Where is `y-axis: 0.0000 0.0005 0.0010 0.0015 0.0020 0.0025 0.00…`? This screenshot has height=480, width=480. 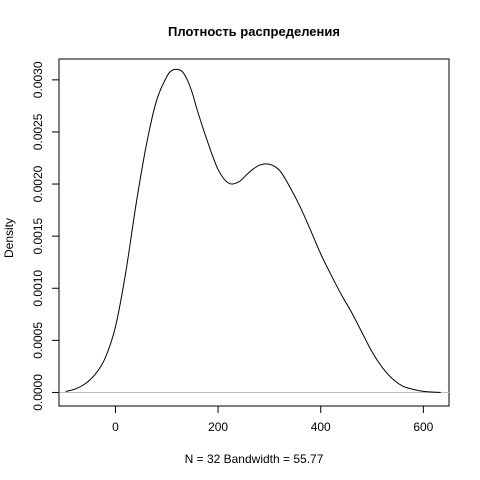 y-axis: 0.0000 0.0005 0.0010 0.0015 0.0020 0.0025 0.00… is located at coordinates (45, 236).